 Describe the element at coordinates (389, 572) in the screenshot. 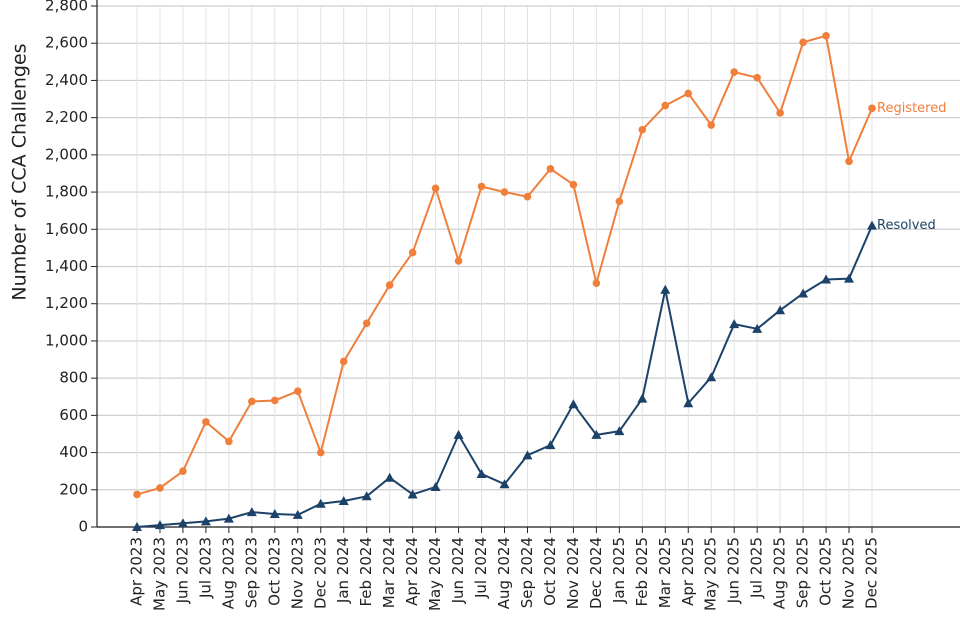

I see `x-tick-label: Mar 2024` at that location.